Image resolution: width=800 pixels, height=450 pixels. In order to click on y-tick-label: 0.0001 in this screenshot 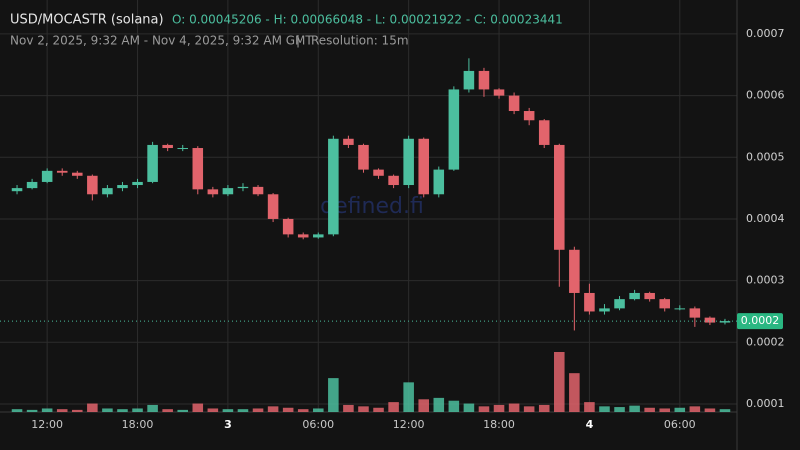, I will do `click(765, 403)`.